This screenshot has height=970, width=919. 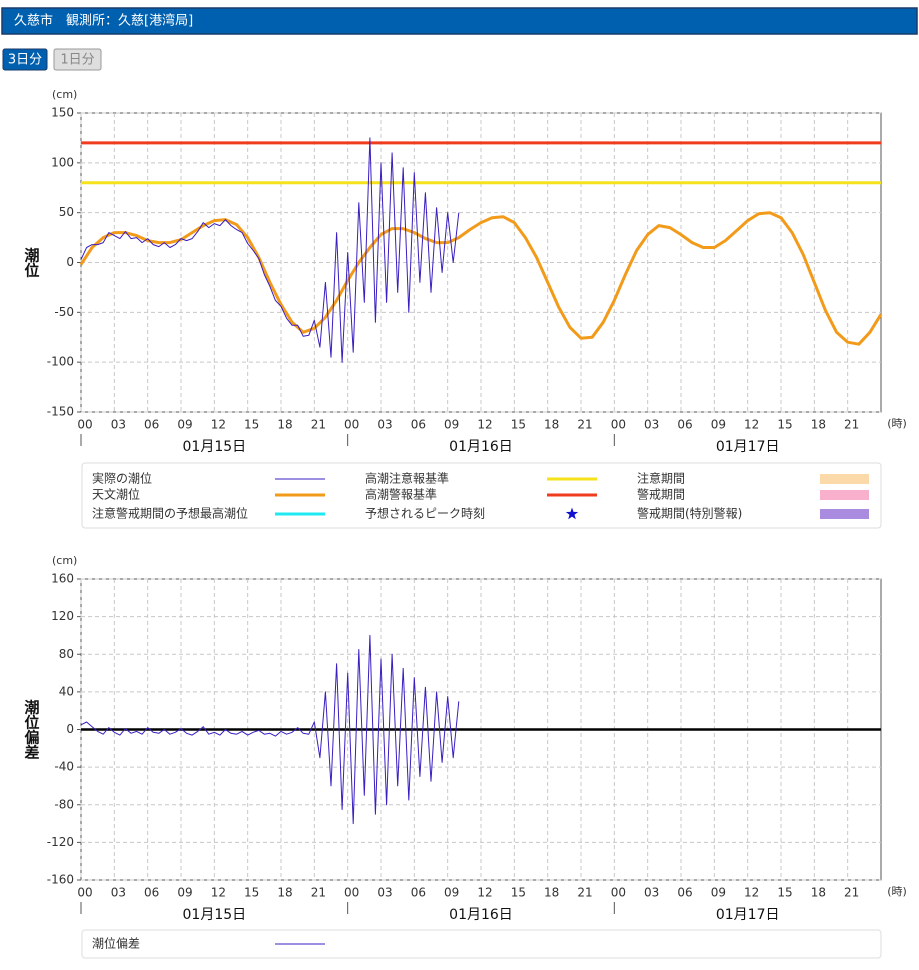 What do you see at coordinates (62, 113) in the screenshot?
I see `y-tick-label: 150` at bounding box center [62, 113].